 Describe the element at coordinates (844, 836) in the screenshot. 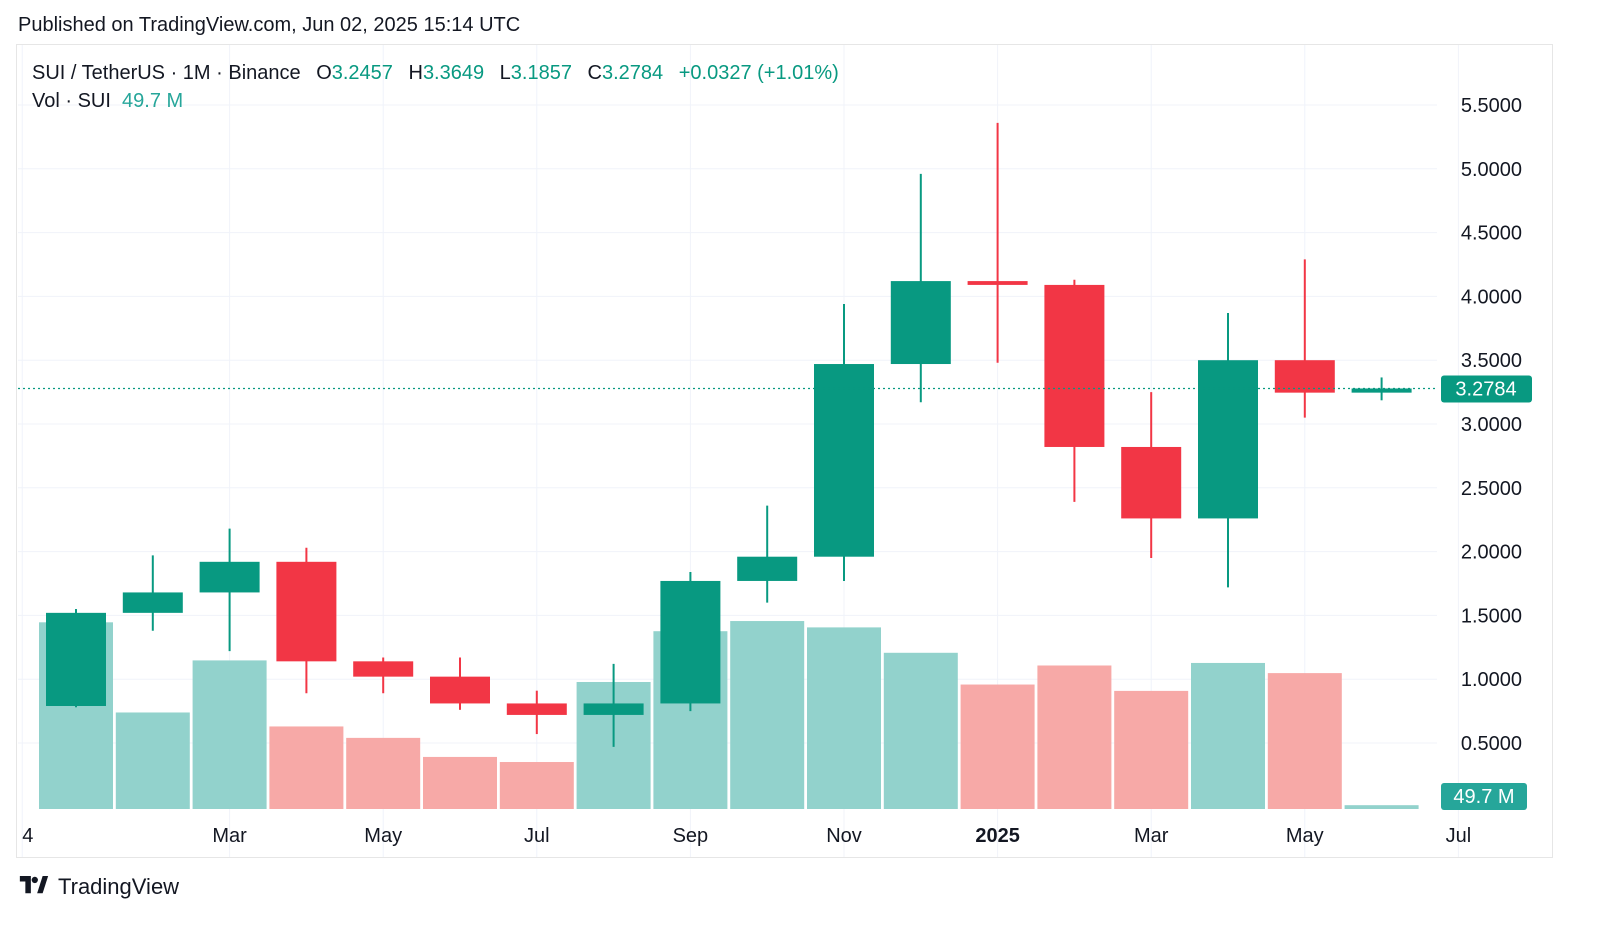

I see `time-tick-label: Nov` at that location.